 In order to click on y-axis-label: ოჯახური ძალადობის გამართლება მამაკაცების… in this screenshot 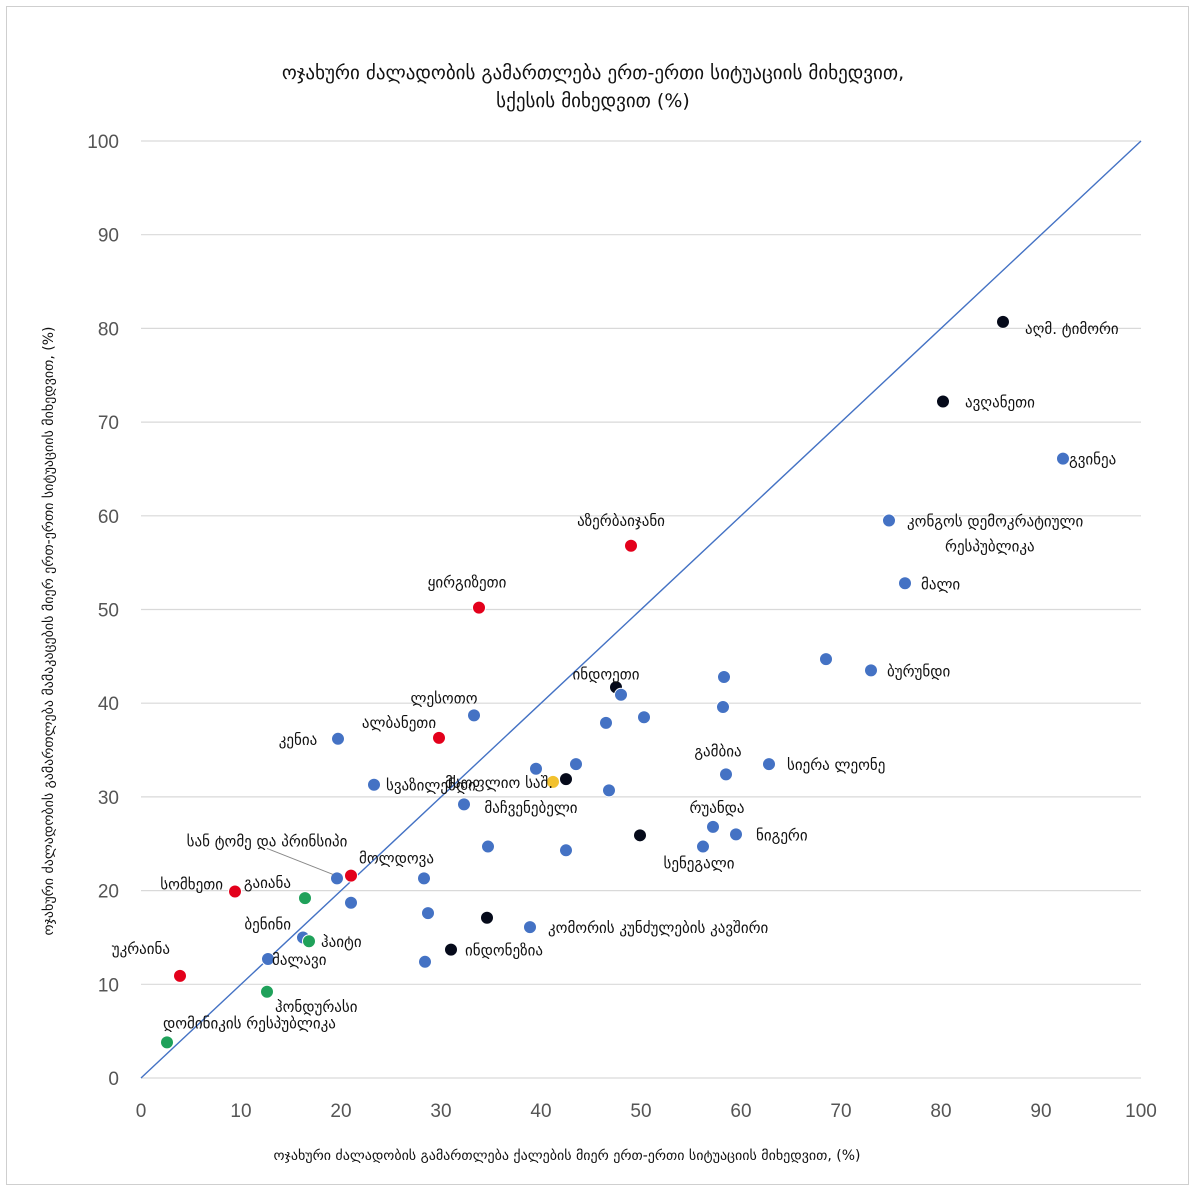, I will do `click(48, 631)`.